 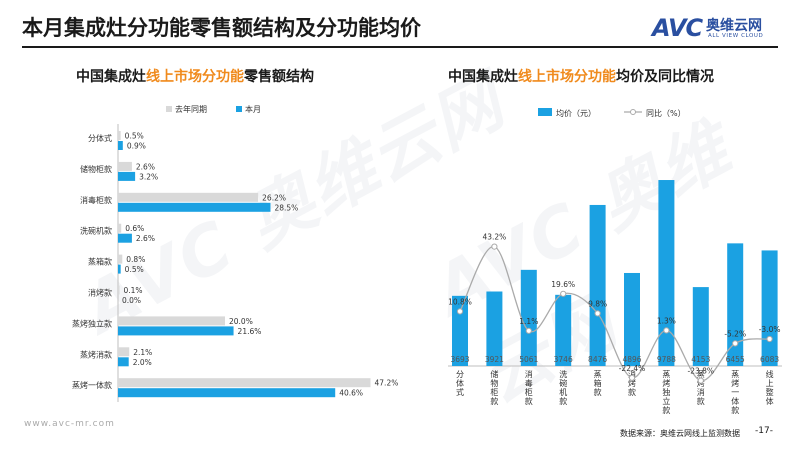 I want to click on page-number: -17-, so click(x=764, y=431).